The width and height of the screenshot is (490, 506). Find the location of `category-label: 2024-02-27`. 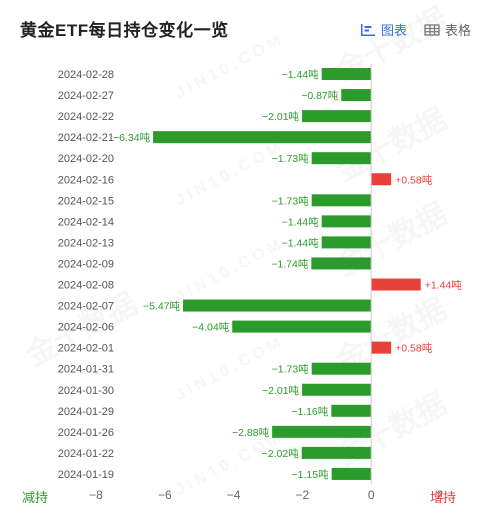

category-label: 2024-02-27 is located at coordinates (86, 96).